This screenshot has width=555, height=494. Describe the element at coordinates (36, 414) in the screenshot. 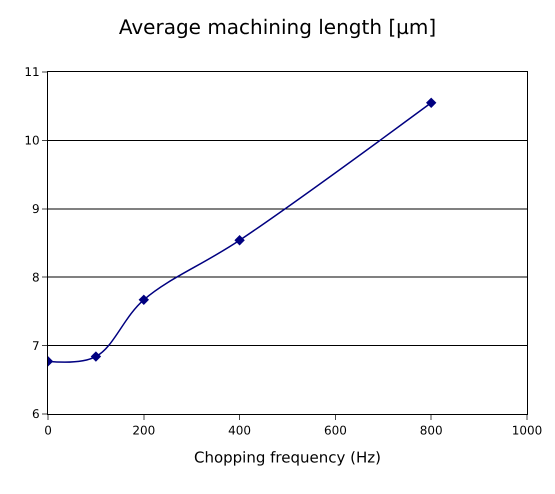

I see `y-tick-label: 6` at that location.